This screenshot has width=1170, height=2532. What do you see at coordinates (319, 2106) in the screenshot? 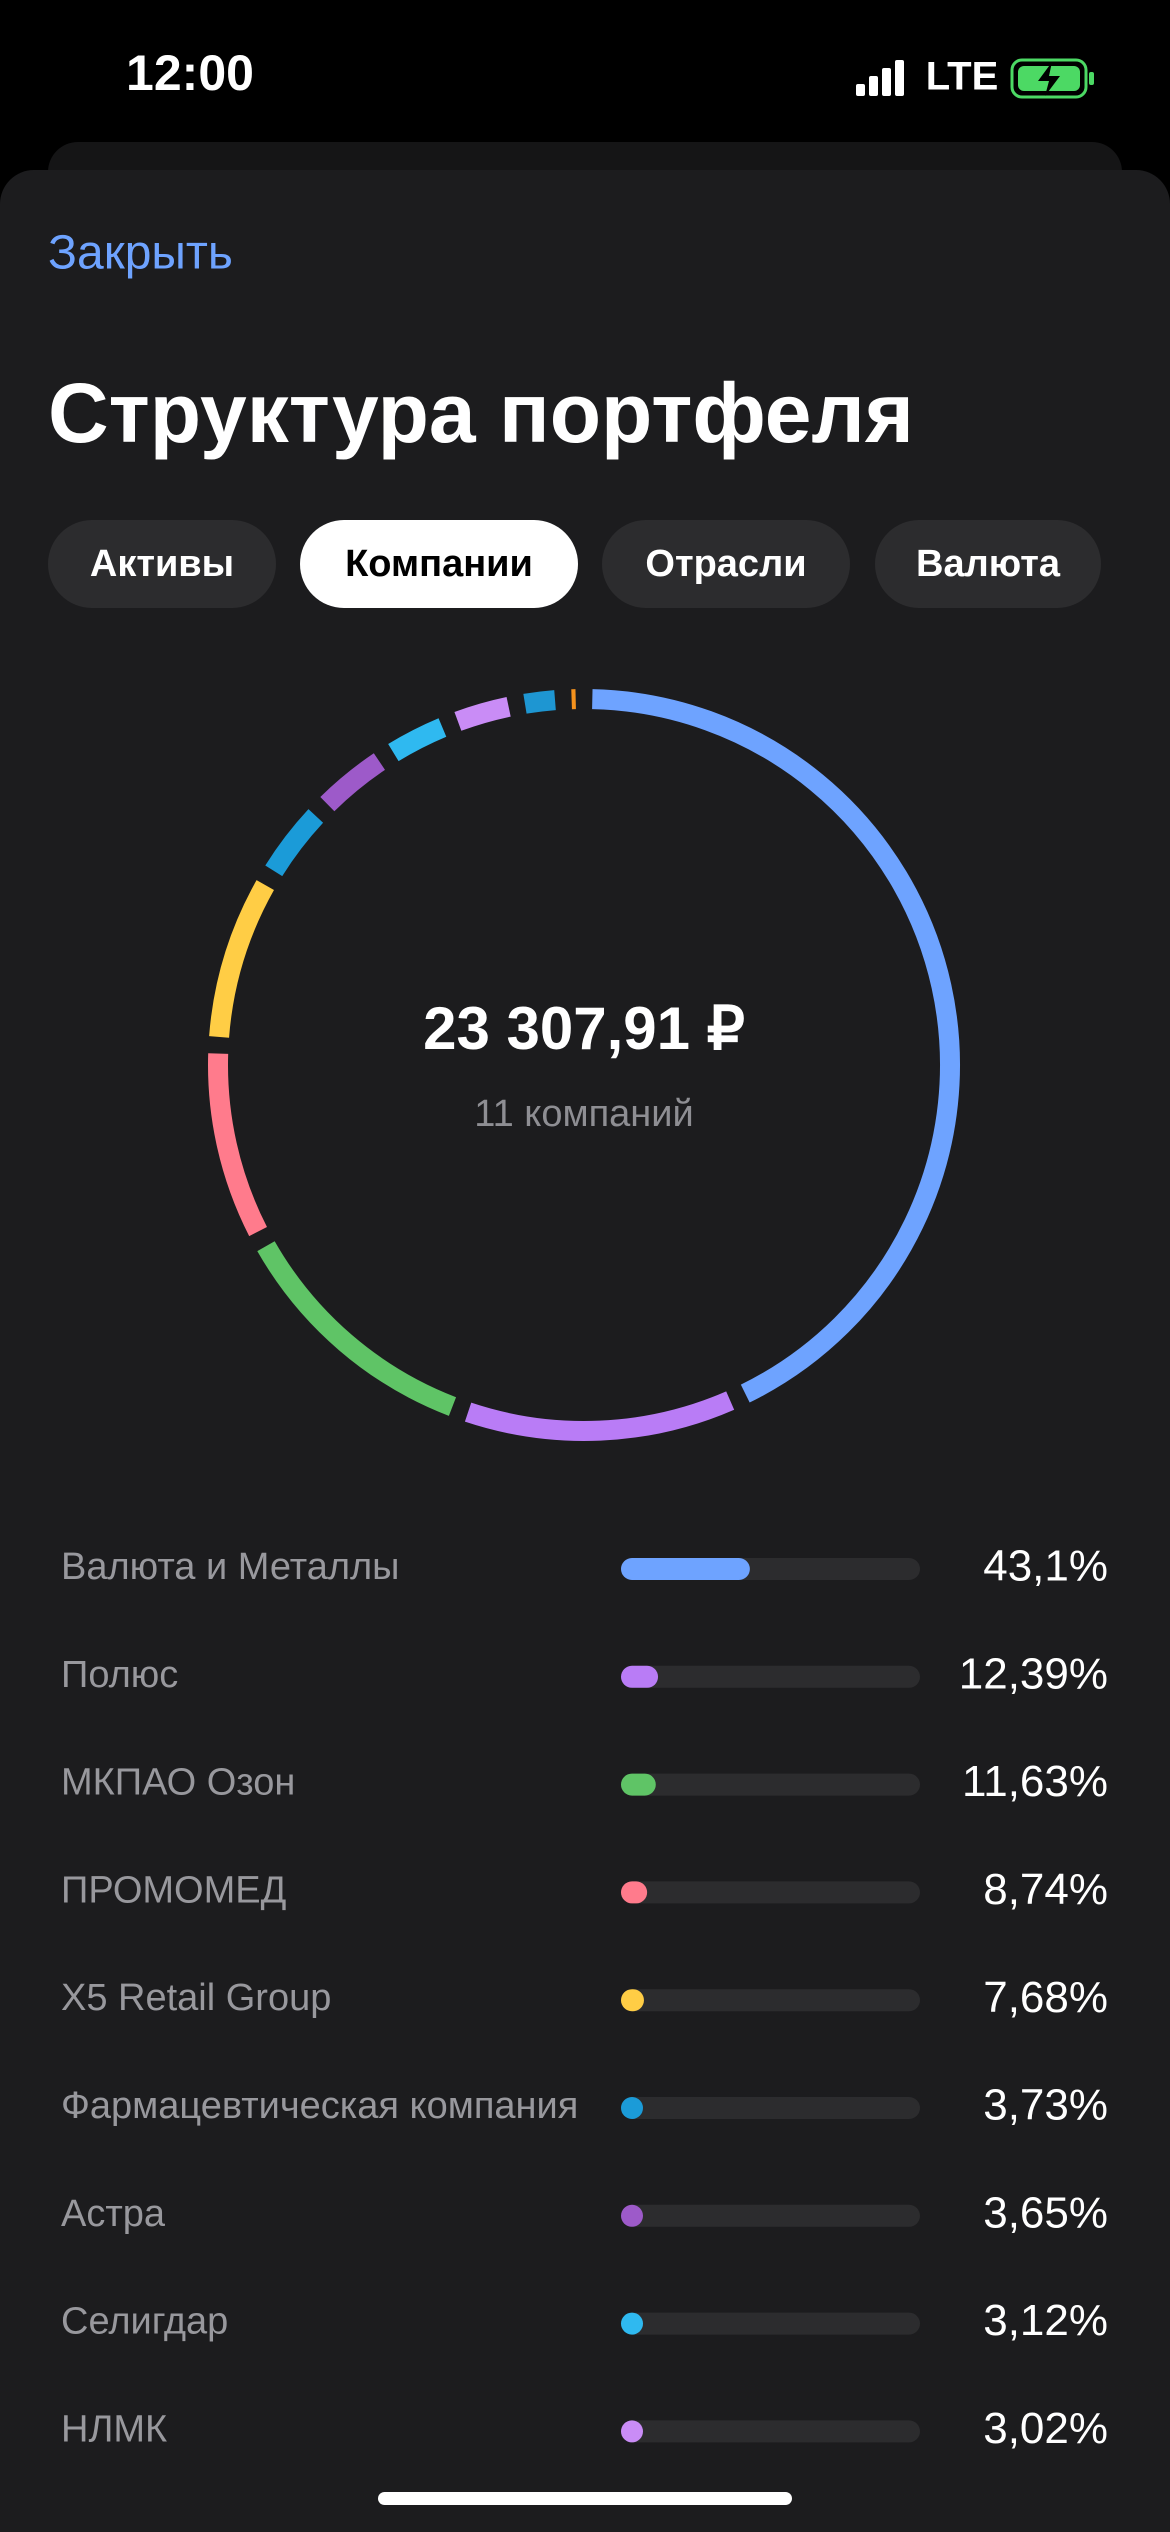
I see `company-name: Фармацевтическая компания` at bounding box center [319, 2106].